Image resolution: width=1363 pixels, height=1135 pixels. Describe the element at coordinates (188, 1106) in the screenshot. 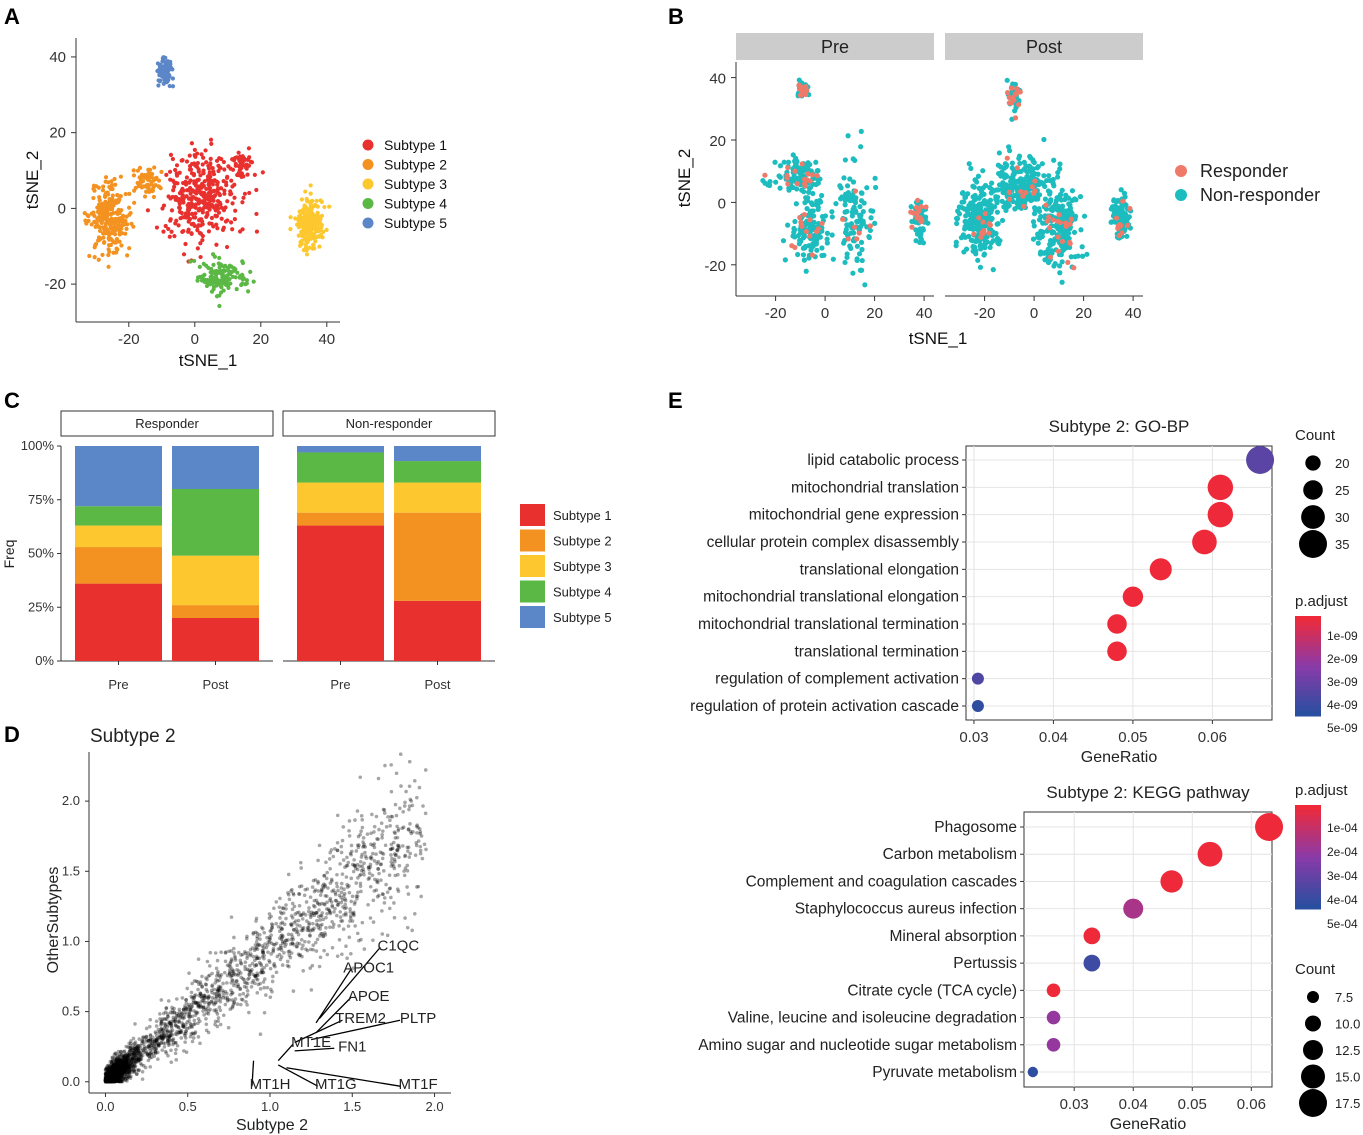

I see `d-x-tick-label: 0.5` at that location.